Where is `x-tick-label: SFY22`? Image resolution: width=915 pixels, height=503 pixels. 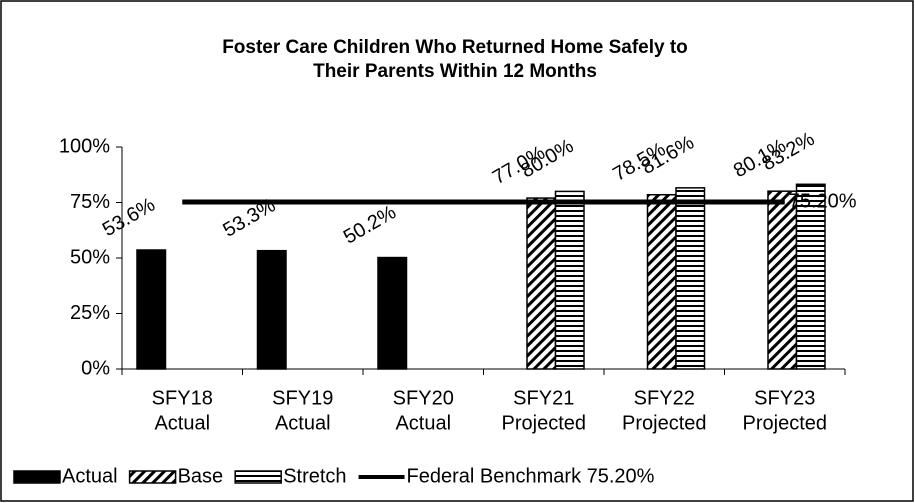
x-tick-label: SFY22 is located at coordinates (664, 398).